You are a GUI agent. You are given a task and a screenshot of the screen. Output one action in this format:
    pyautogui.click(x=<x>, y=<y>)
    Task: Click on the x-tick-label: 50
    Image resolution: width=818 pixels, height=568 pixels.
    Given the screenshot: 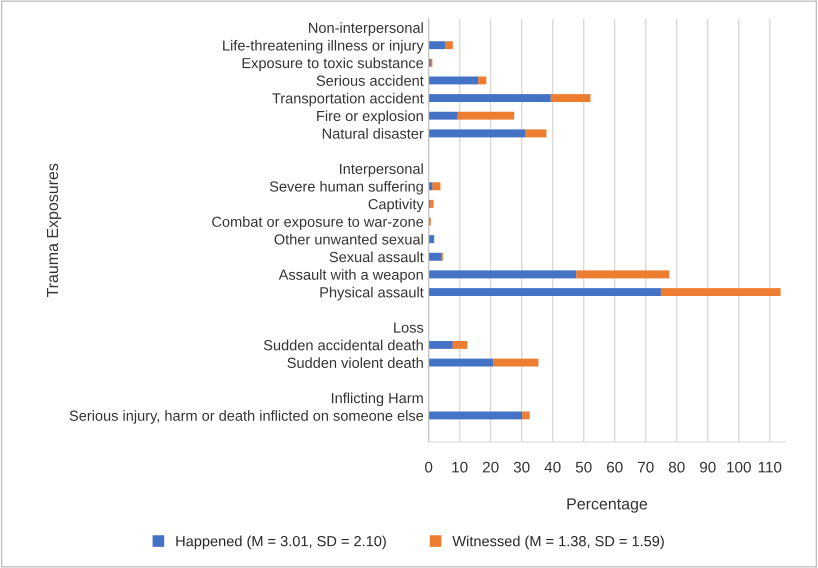 What is the action you would take?
    pyautogui.click(x=584, y=467)
    